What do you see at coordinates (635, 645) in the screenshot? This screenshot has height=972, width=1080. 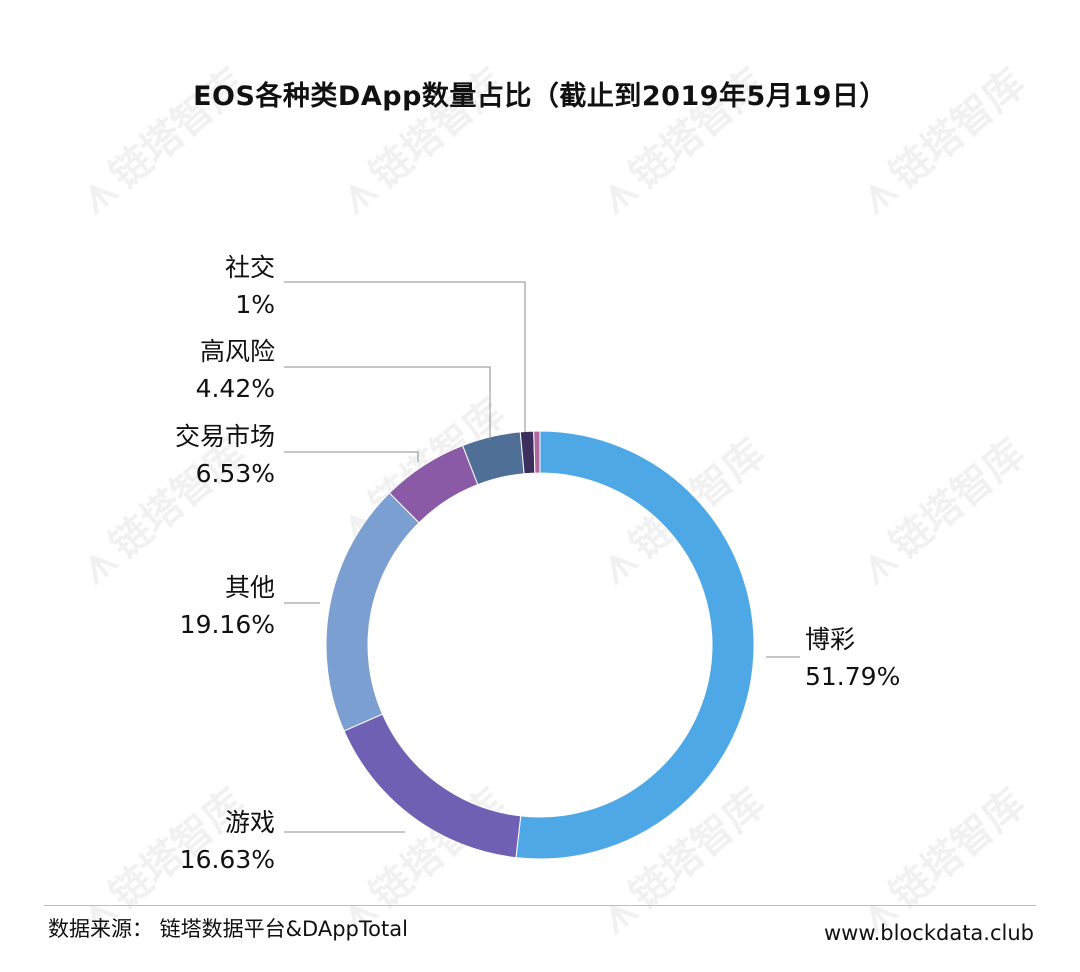 I see `slice-博彩` at bounding box center [635, 645].